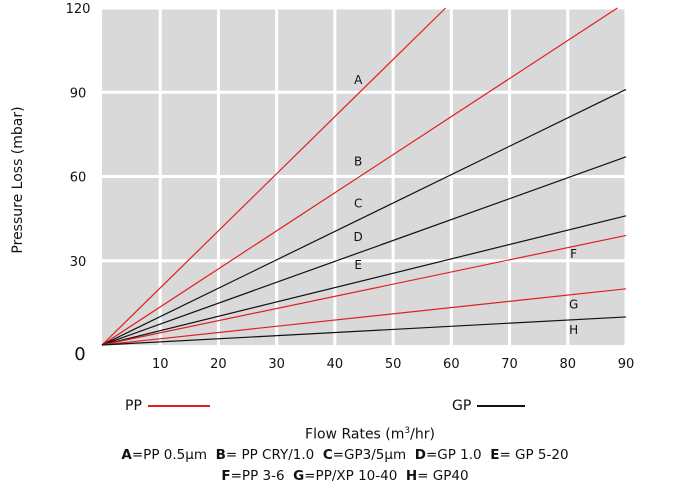  What do you see at coordinates (327, 455) in the screenshot?
I see `key-letter-c: C` at bounding box center [327, 455].